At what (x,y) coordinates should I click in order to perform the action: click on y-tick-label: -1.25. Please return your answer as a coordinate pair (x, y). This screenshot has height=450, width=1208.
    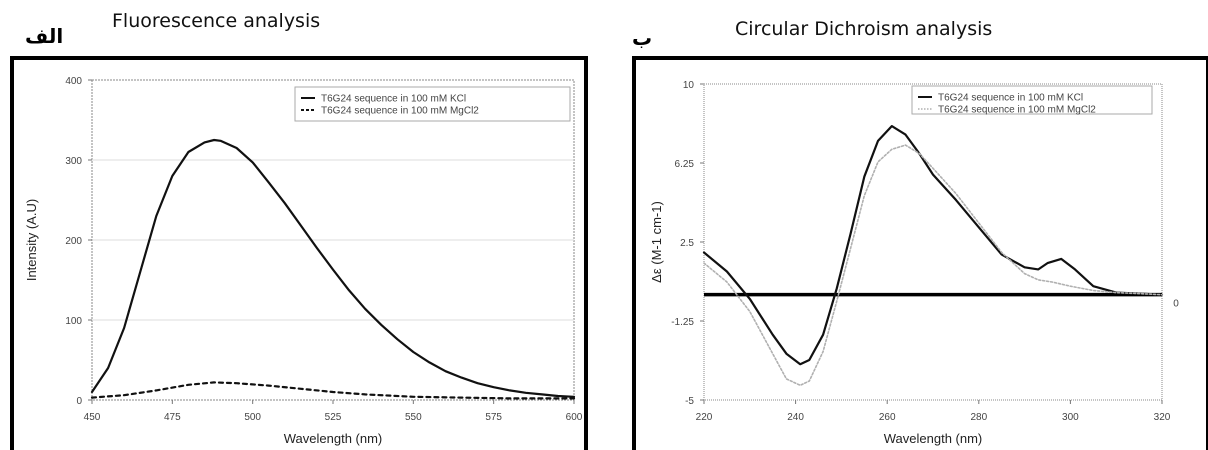
    Looking at the image, I should click on (682, 322).